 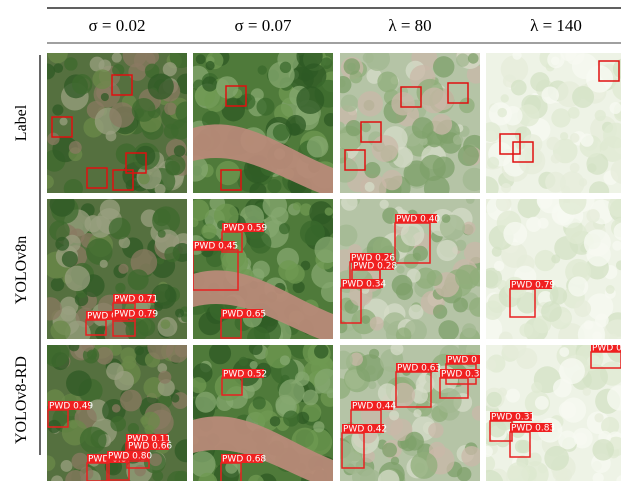 I want to click on detections: PWD 0.79, so click(x=532, y=299).